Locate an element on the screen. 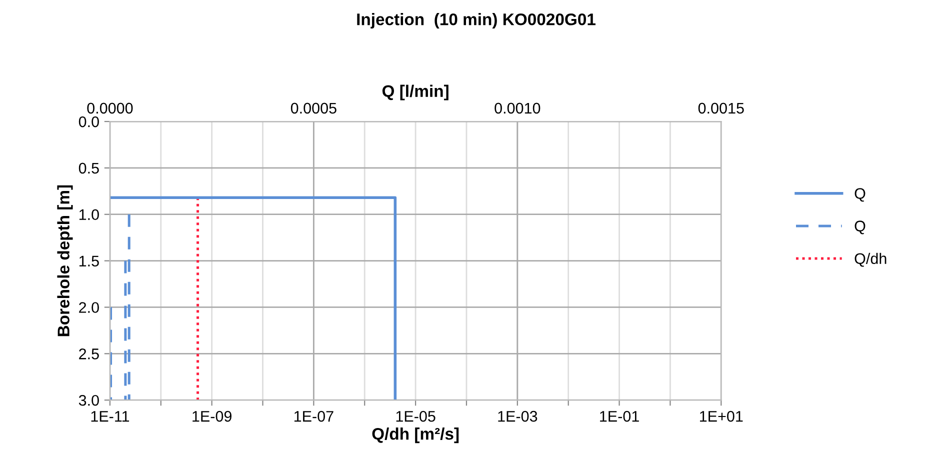  x-tick-label: 1E-05 is located at coordinates (416, 416).